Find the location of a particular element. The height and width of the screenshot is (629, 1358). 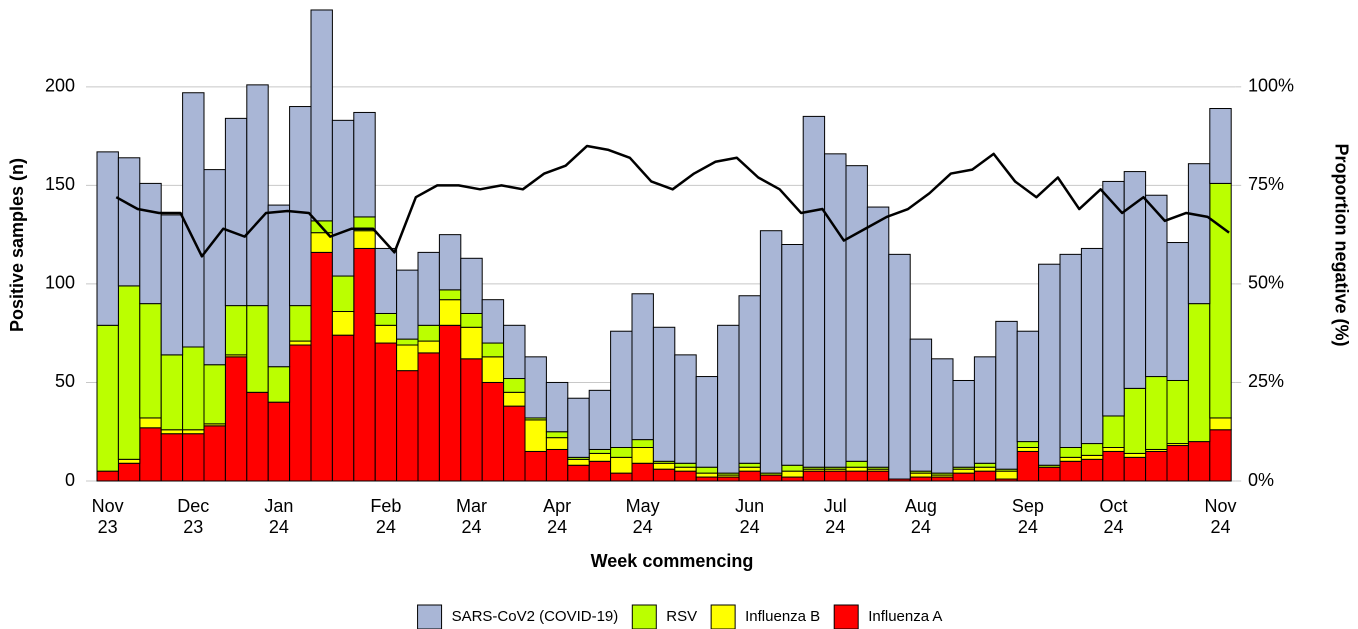

y2-tick-label: 50% is located at coordinates (1266, 283).